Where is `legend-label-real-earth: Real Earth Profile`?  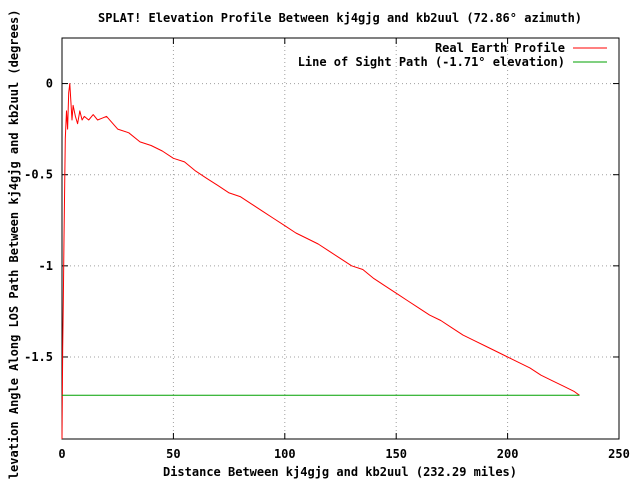
legend-label-real-earth: Real Earth Profile is located at coordinates (500, 48).